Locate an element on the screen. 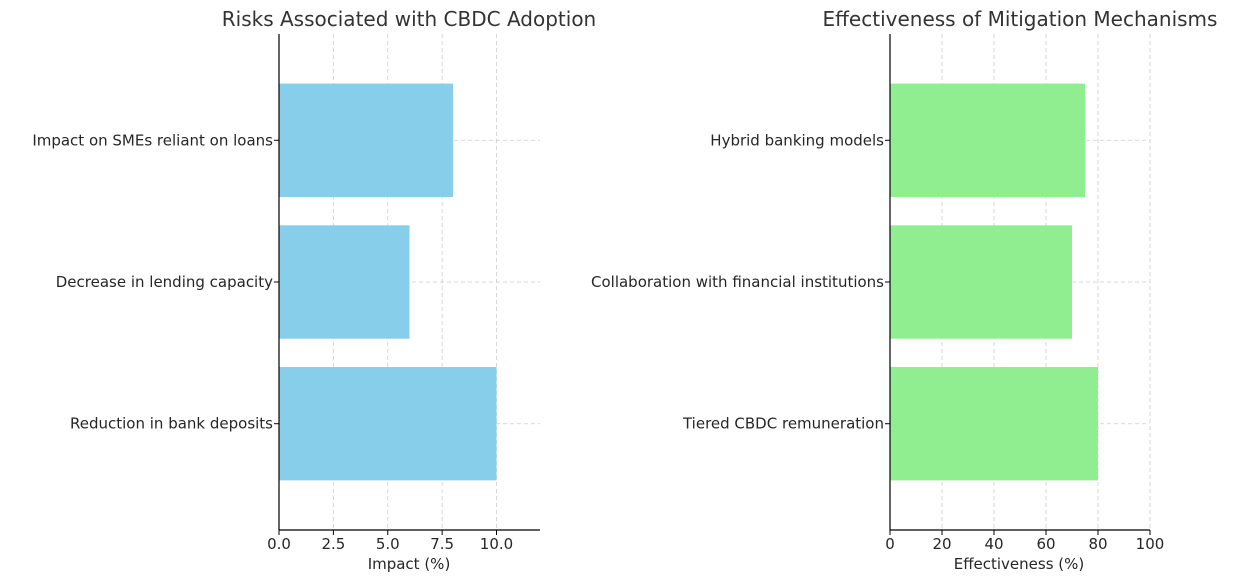 The image size is (1246, 586). y-tick-label: Hybrid banking models is located at coordinates (797, 140).